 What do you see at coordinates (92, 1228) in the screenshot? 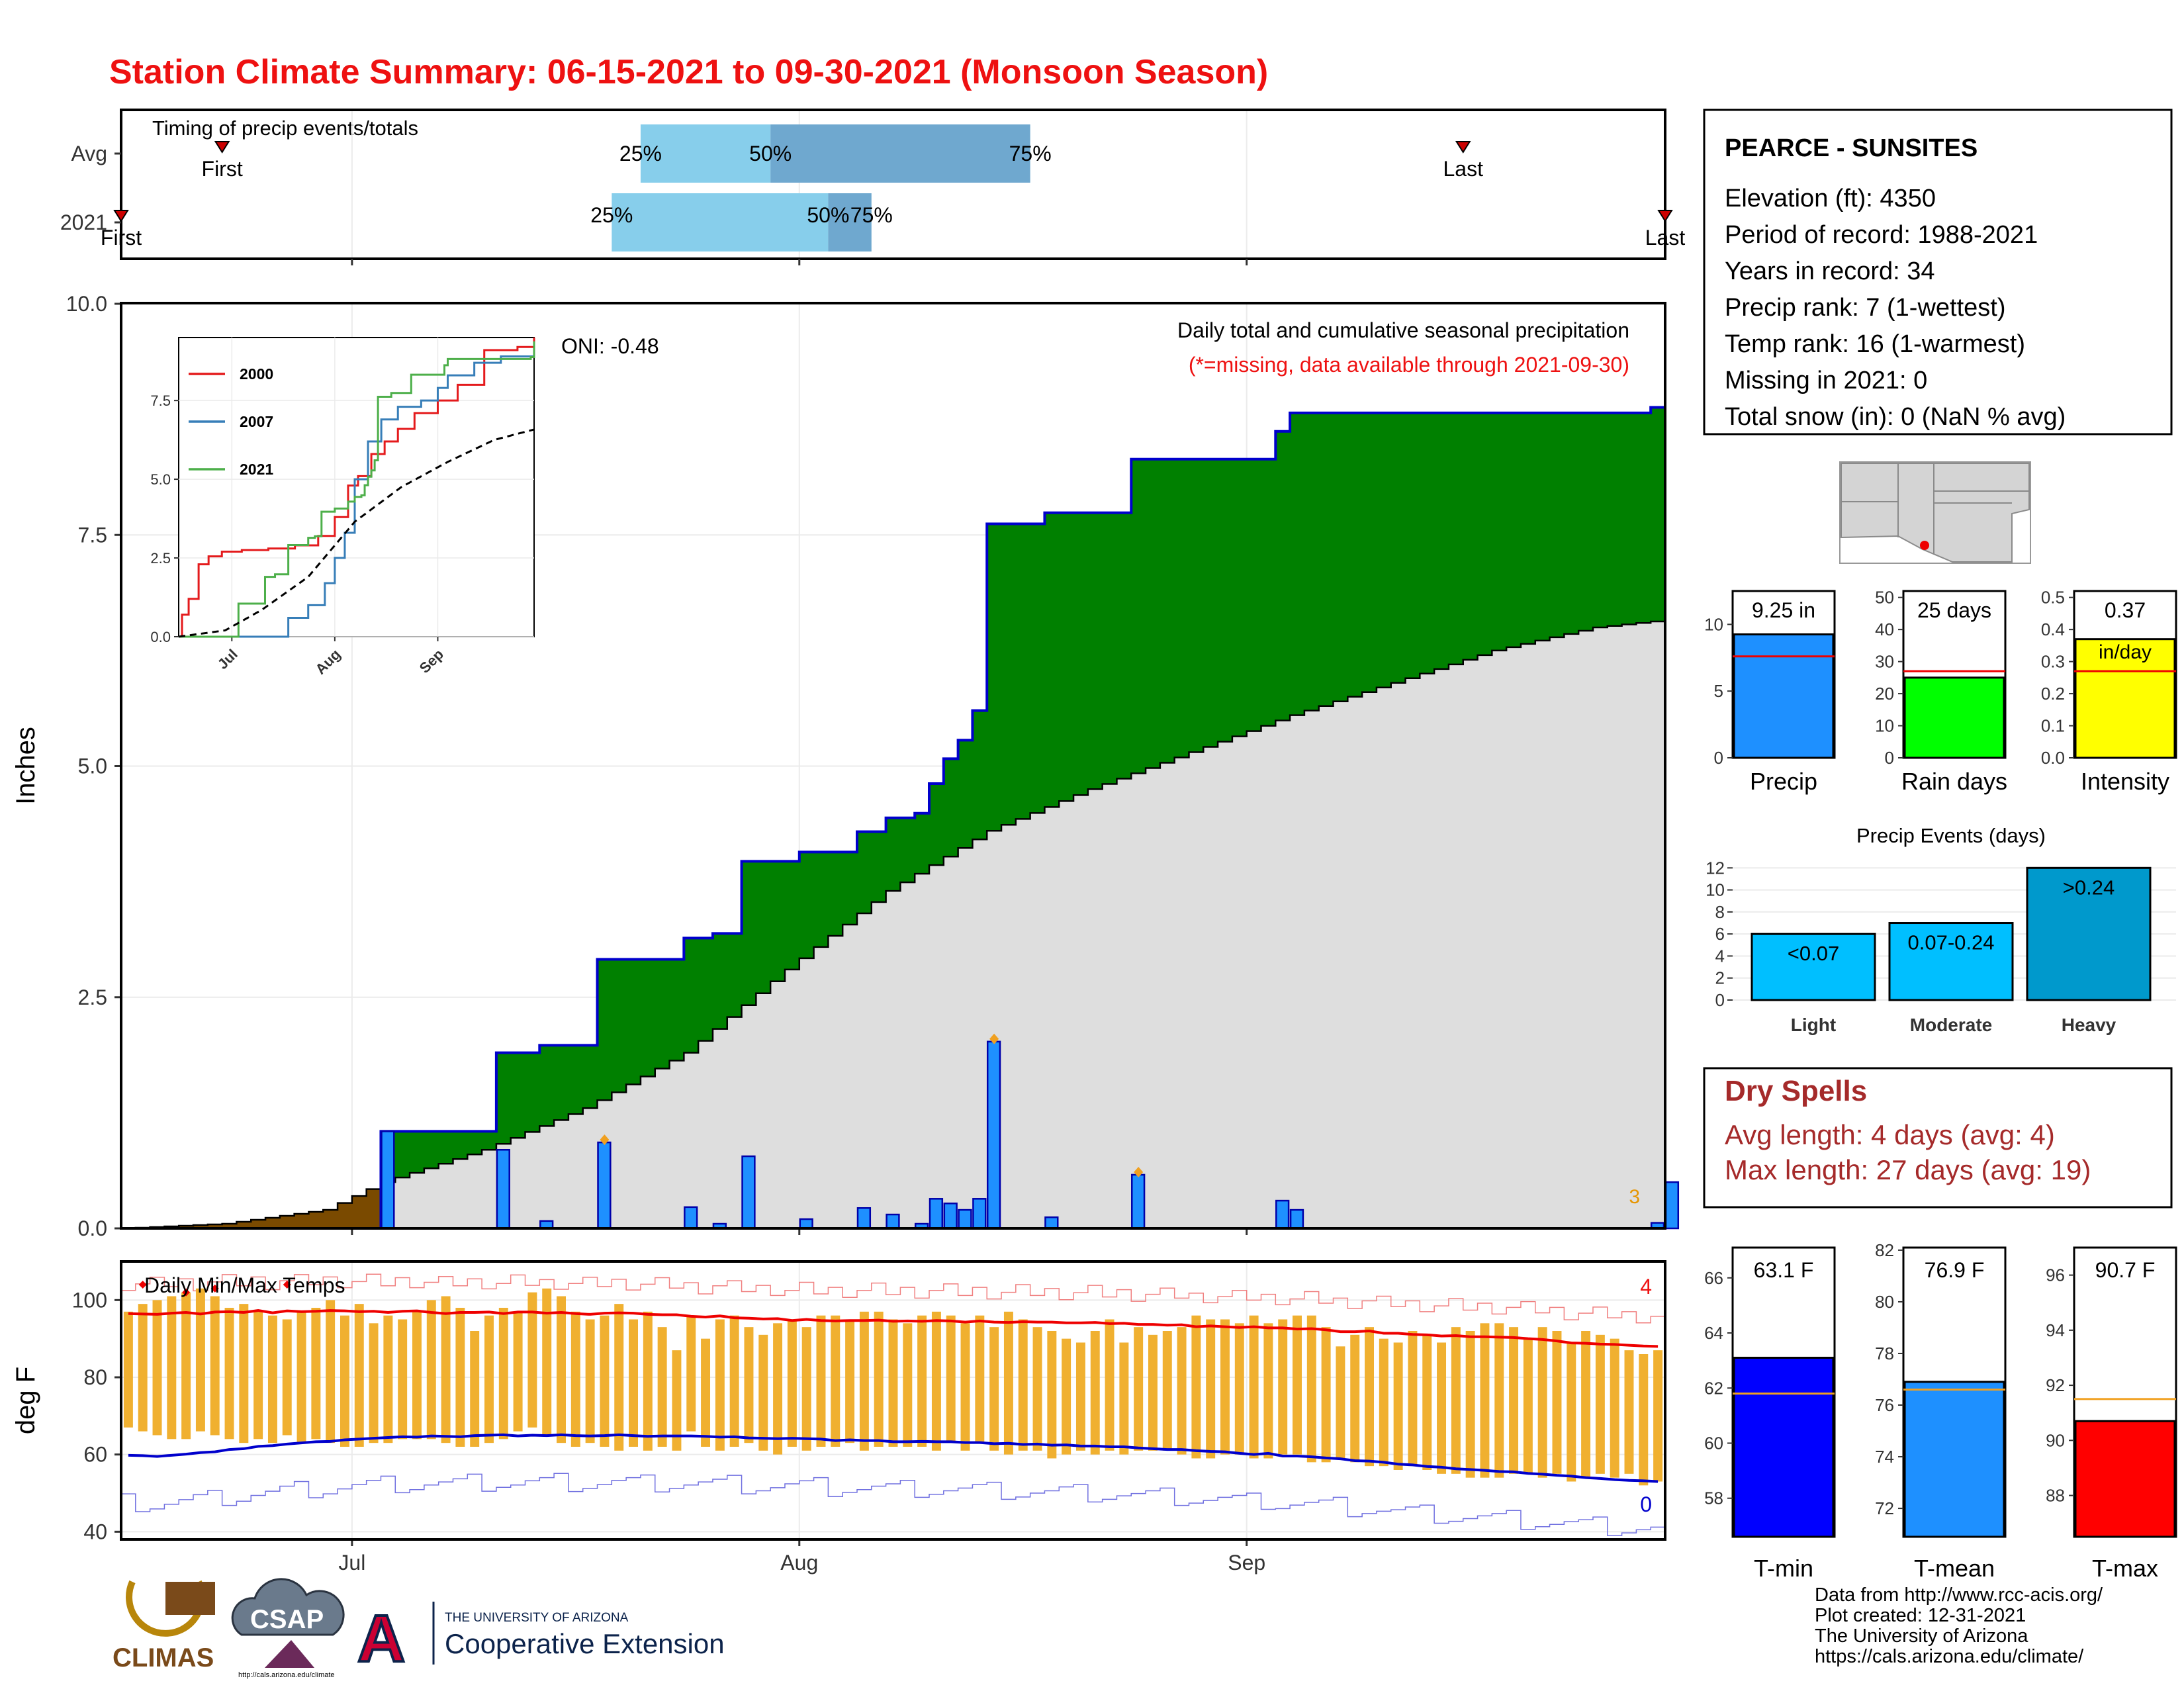
I see `precip-ytick-label: 0.0` at bounding box center [92, 1228].